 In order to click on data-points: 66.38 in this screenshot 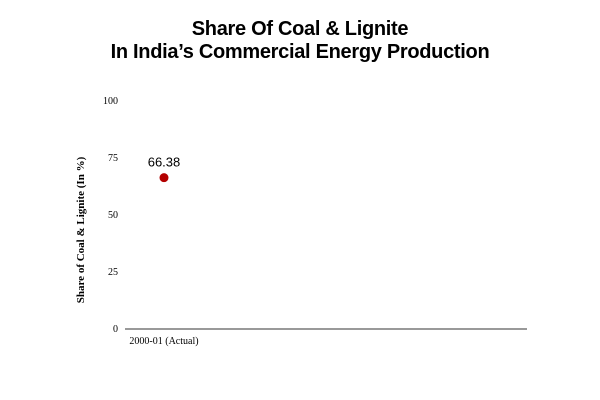, I will do `click(164, 169)`.